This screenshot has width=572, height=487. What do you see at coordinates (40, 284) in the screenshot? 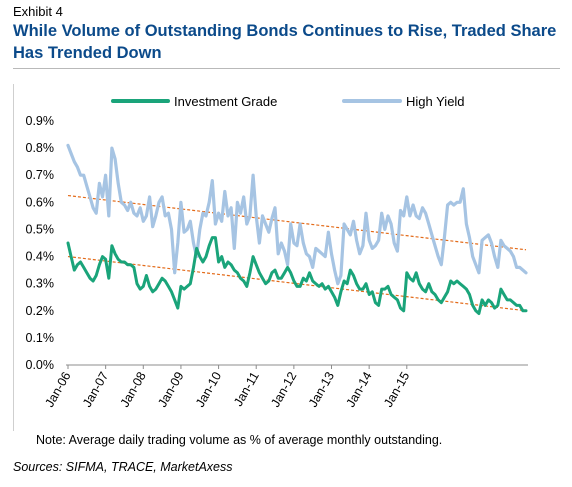
I see `y-tick-label: 0.3%` at bounding box center [40, 284].